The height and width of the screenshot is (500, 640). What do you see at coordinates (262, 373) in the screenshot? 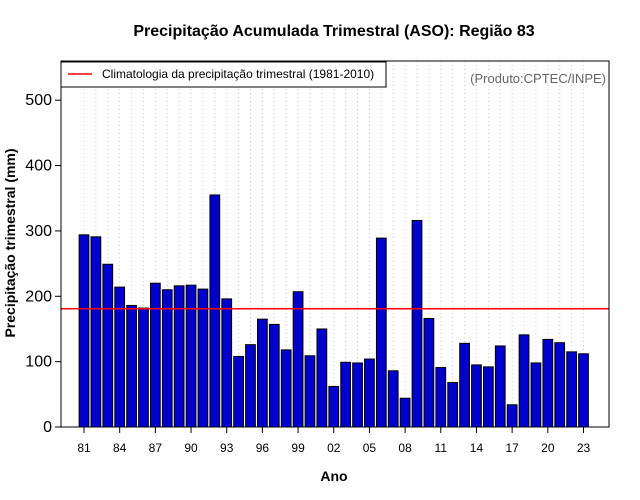
I see `bar-1996` at bounding box center [262, 373].